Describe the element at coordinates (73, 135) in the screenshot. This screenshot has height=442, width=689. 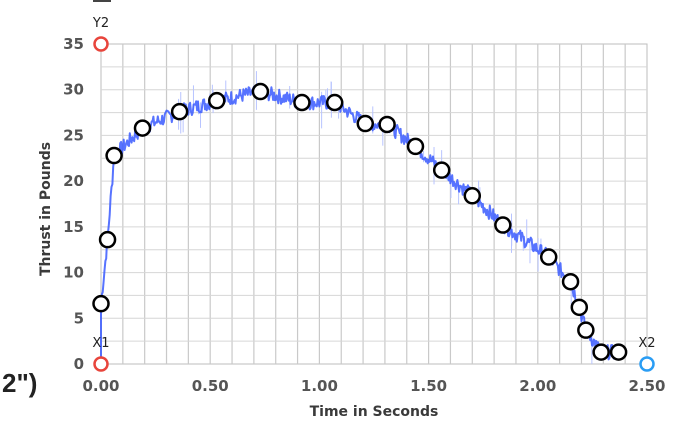
I see `y-tick-label: 25` at that location.